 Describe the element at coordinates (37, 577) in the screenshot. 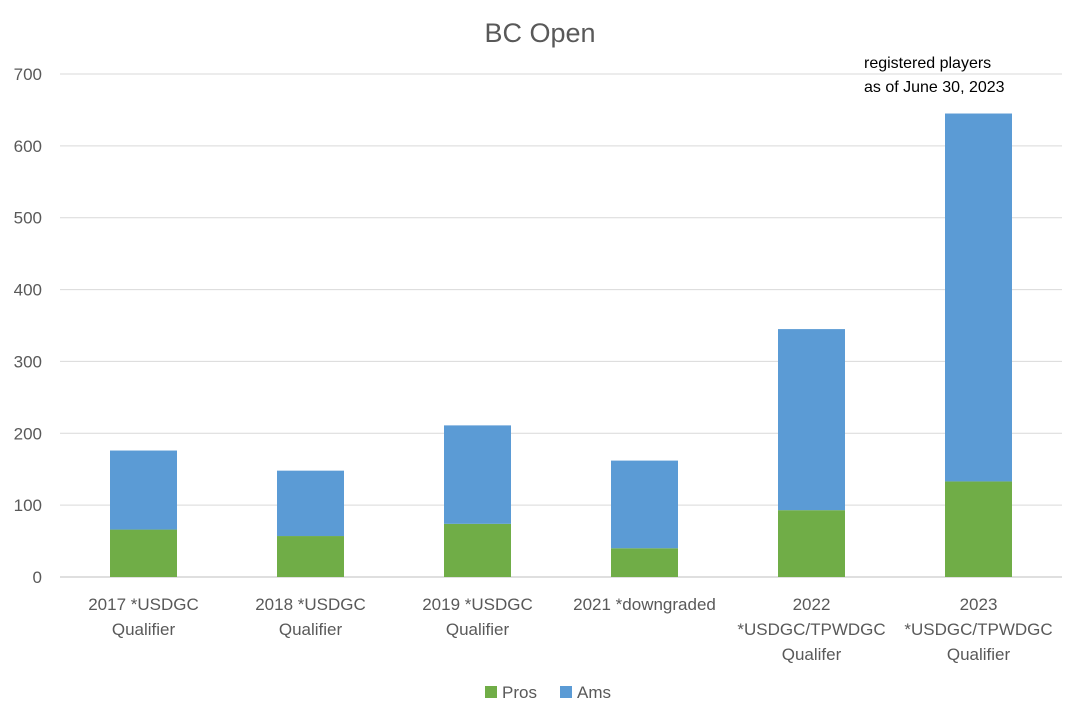

I see `y-tick-label: 0` at that location.